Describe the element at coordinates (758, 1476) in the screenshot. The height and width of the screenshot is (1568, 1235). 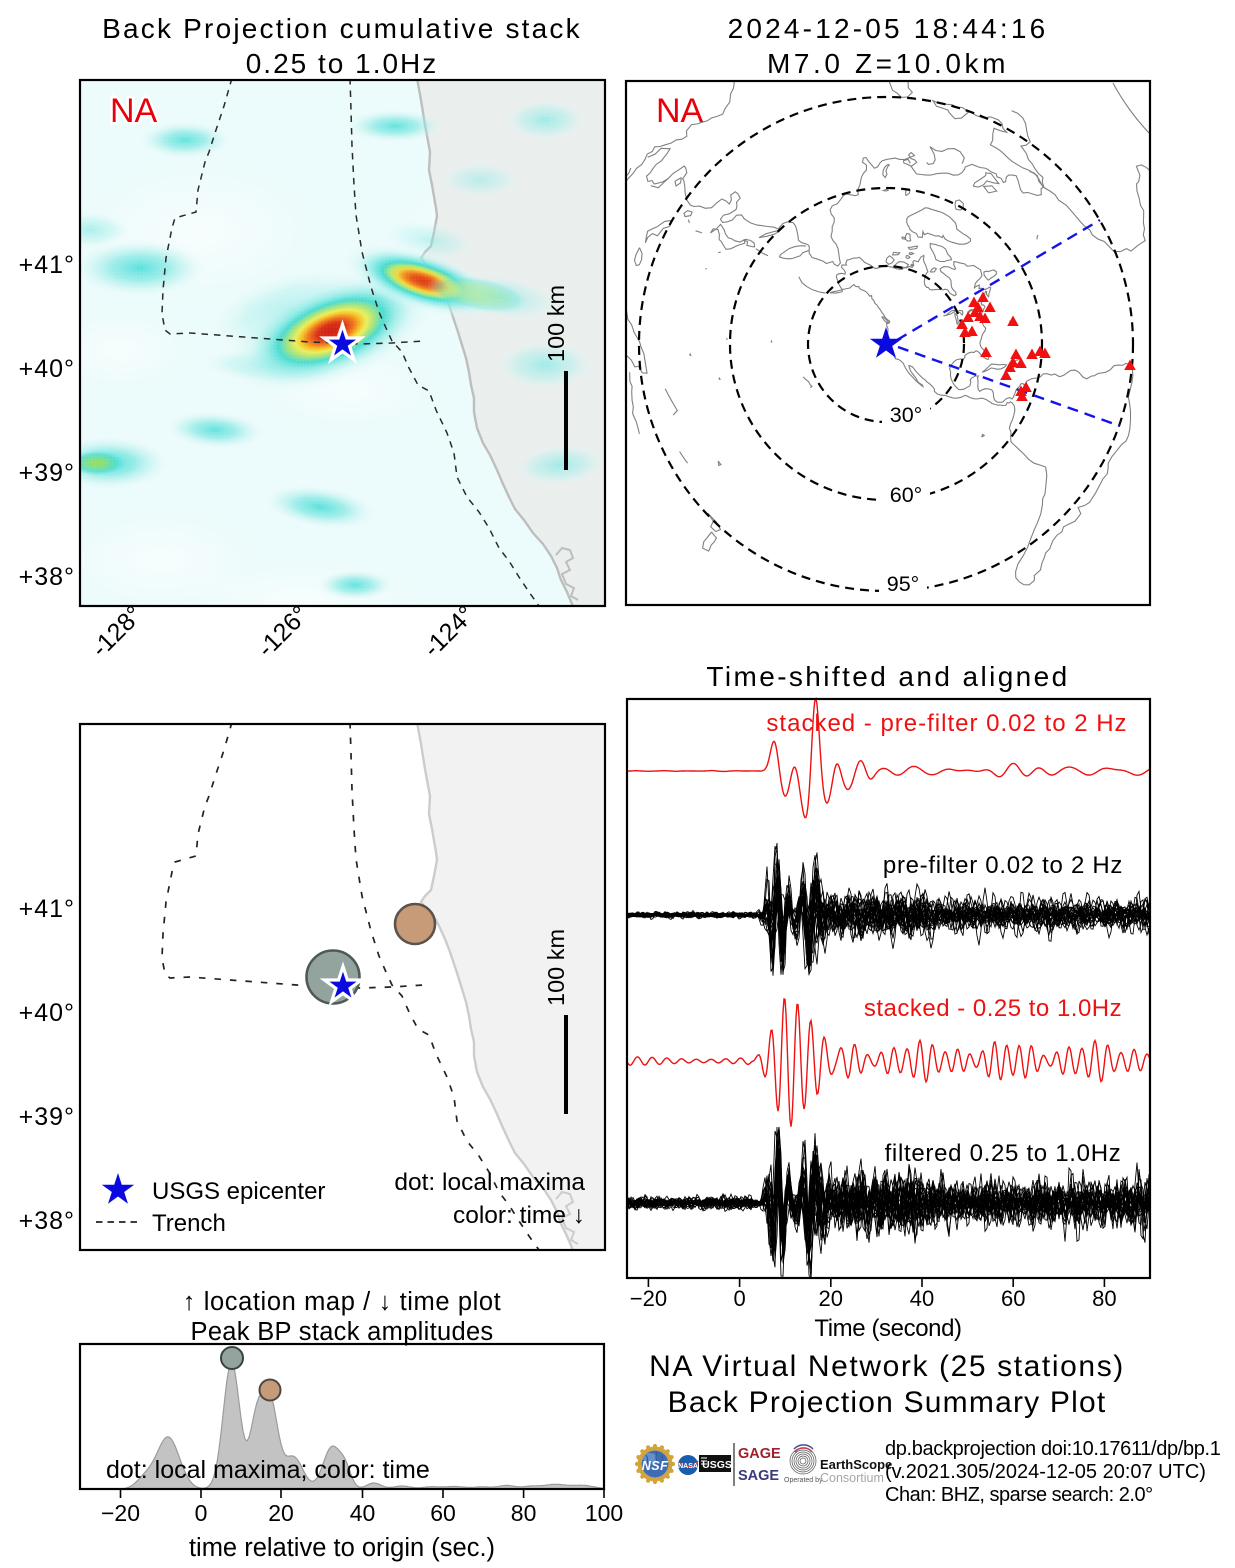
I see `svg-text: SAGE` at that location.